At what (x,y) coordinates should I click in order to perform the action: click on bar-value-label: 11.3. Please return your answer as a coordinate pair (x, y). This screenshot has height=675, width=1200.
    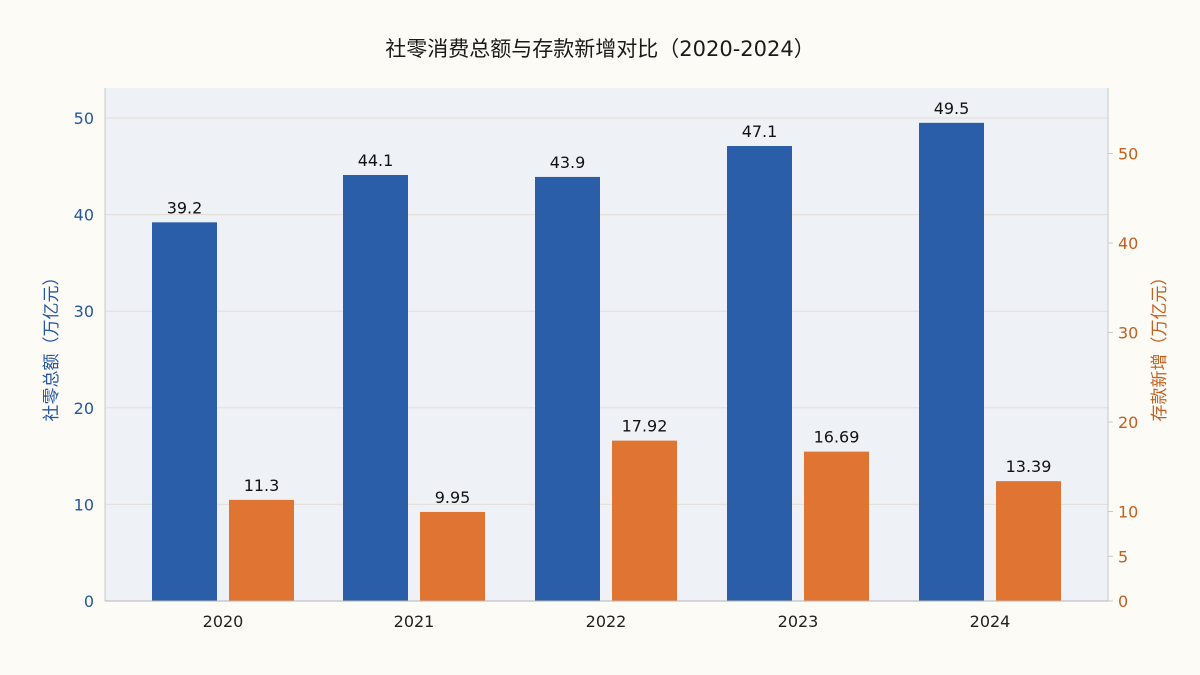
    Looking at the image, I should click on (262, 485).